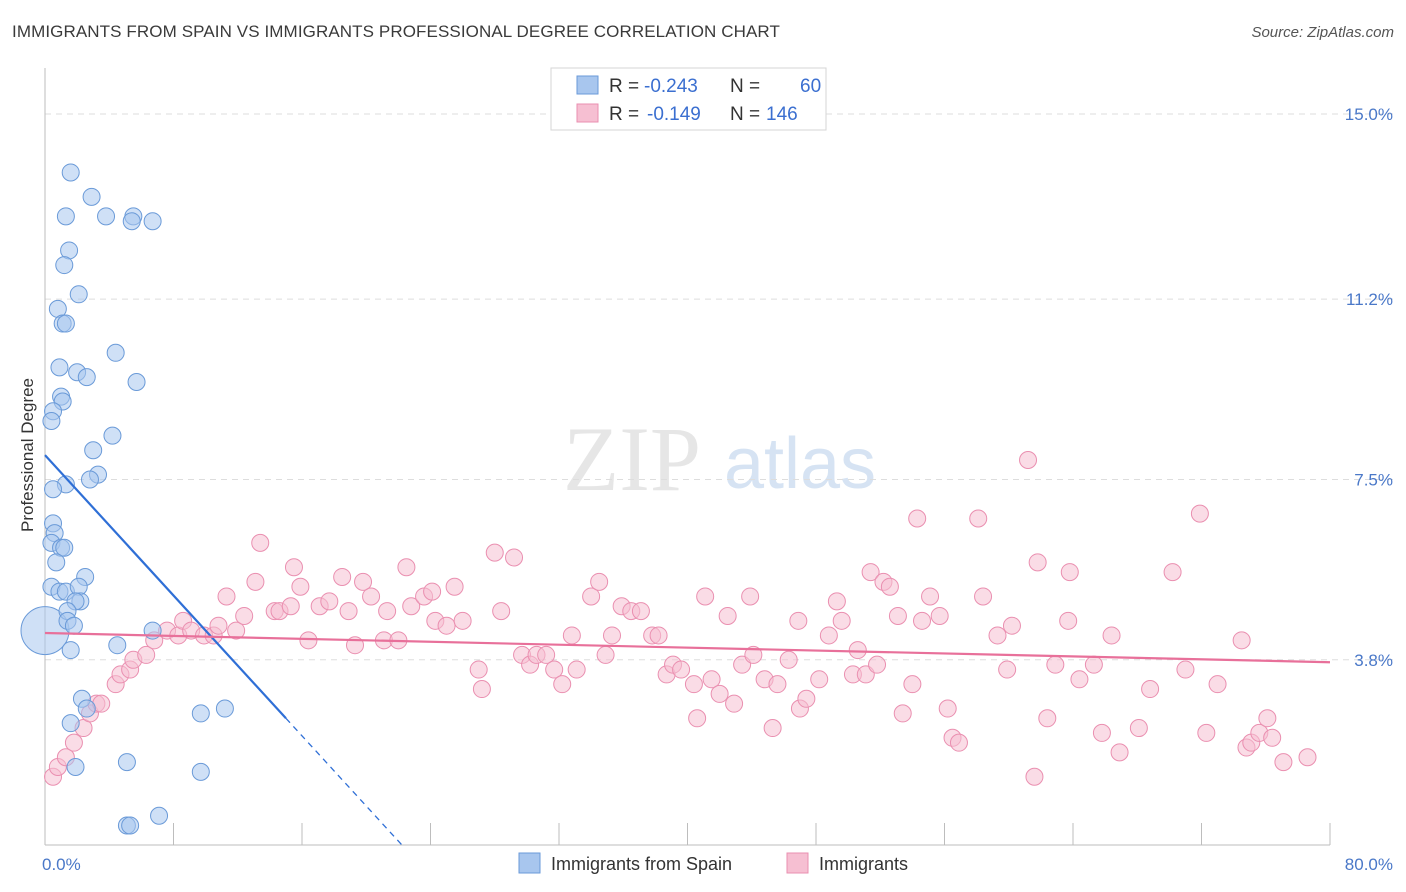 The image size is (1406, 892). Describe the element at coordinates (1369, 864) in the screenshot. I see `x-tick-label-max: 80.0%` at that location.